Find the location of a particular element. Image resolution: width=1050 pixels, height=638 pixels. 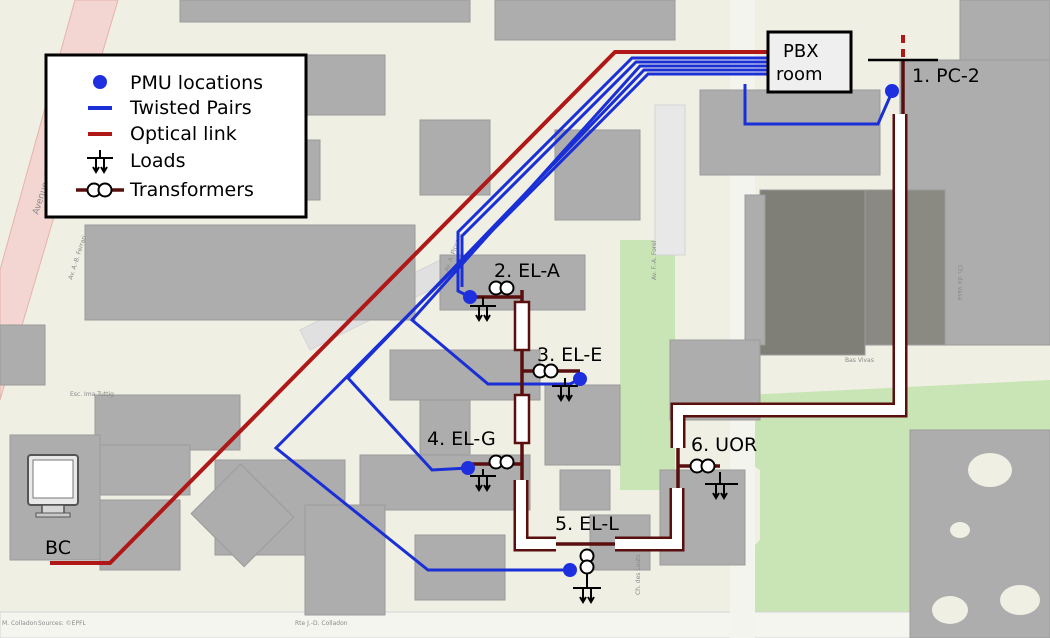

street-label-forel: Av. F.-A. Forel is located at coordinates (654, 260).